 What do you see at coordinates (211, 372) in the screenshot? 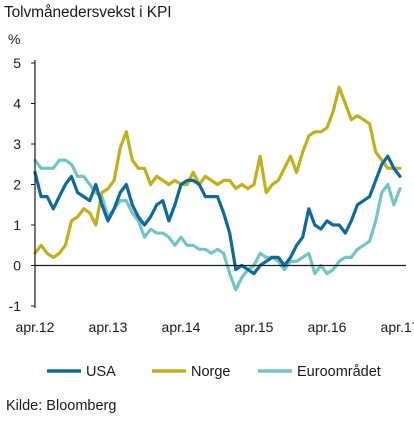
I see `legend-label: Norge` at bounding box center [211, 372].